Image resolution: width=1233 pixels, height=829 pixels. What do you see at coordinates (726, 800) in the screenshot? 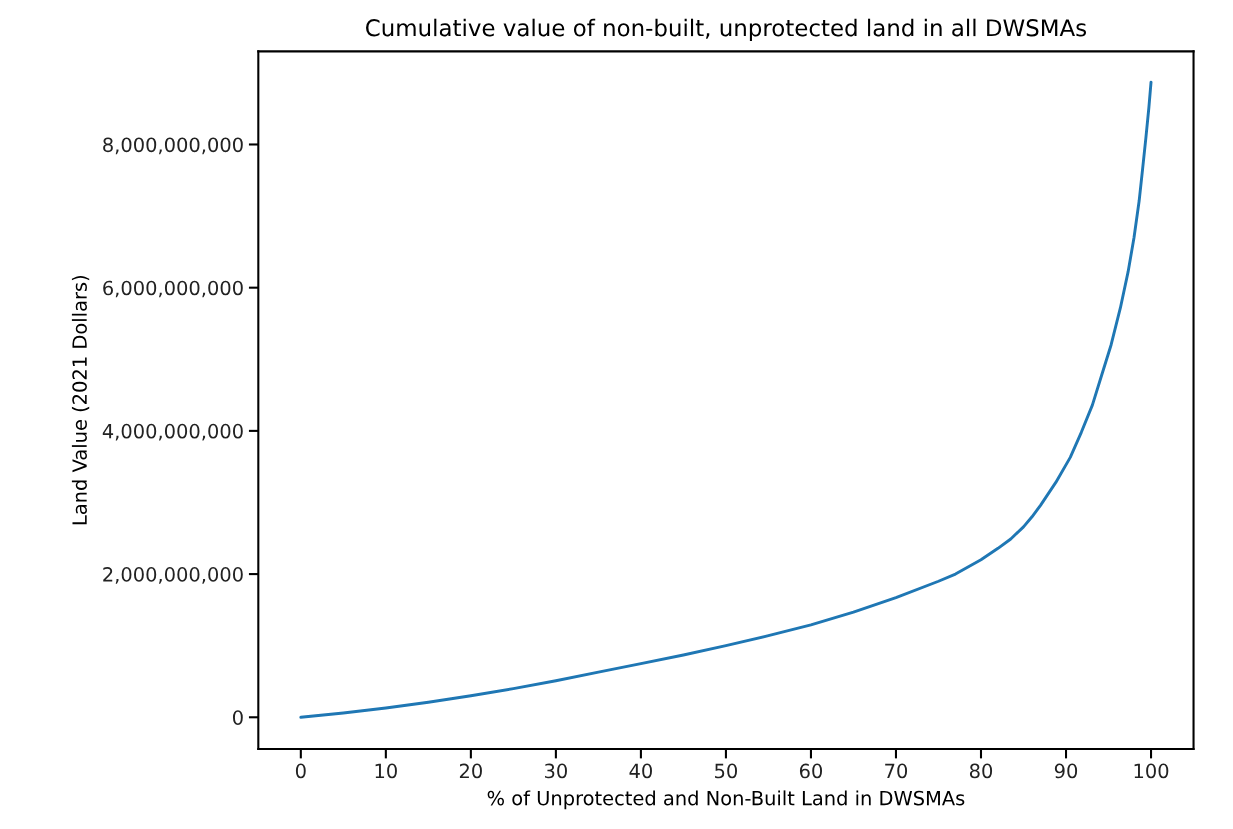
I see `x-axis-title: % of Unprotected and Non-Built Land in DWSMAs` at bounding box center [726, 800].